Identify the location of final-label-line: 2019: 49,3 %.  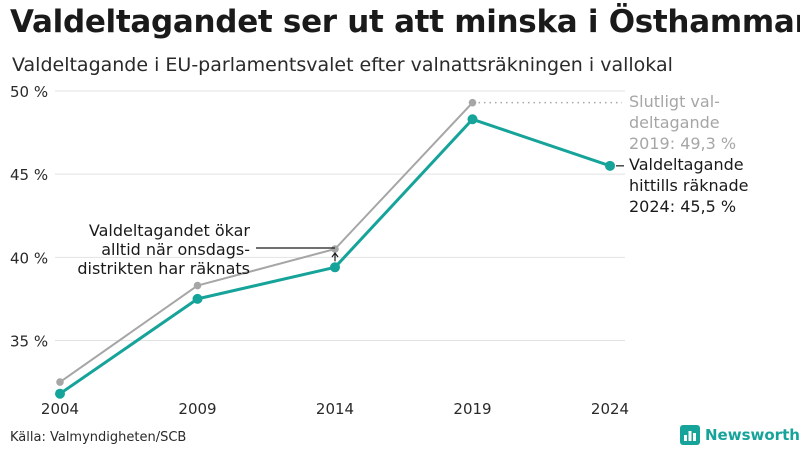
(682, 143).